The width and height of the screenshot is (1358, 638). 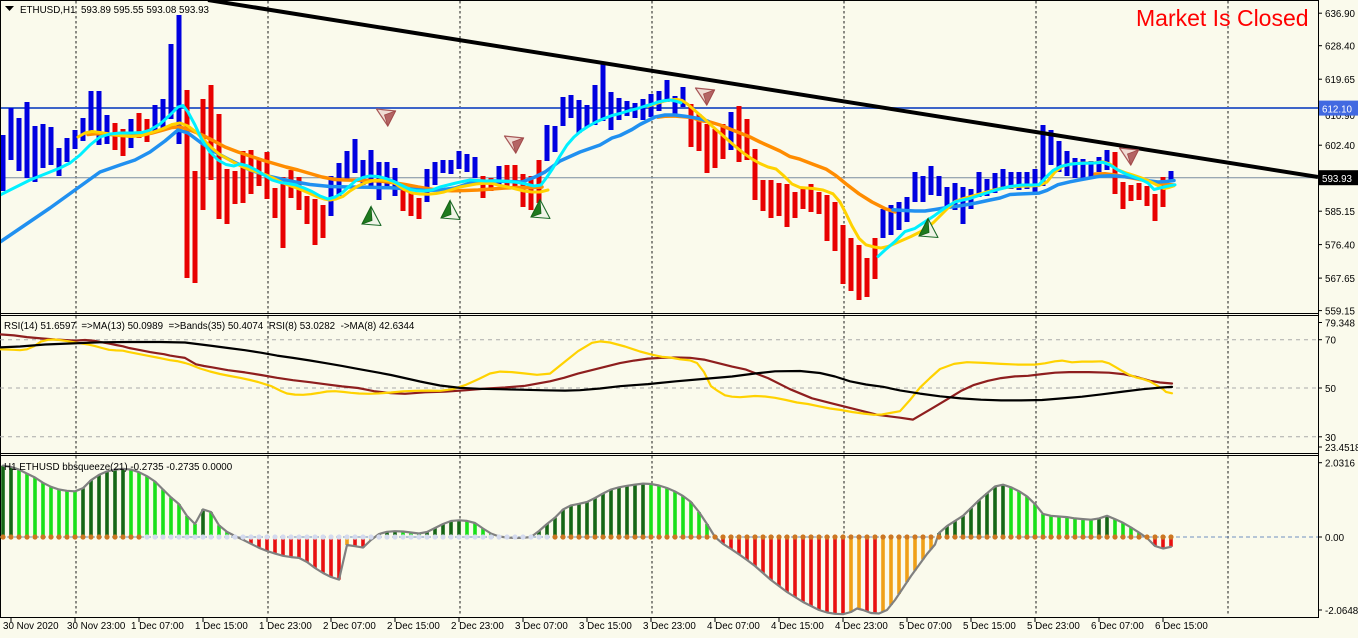 I want to click on svg-text: 4 Dec 07:00, so click(x=733, y=626).